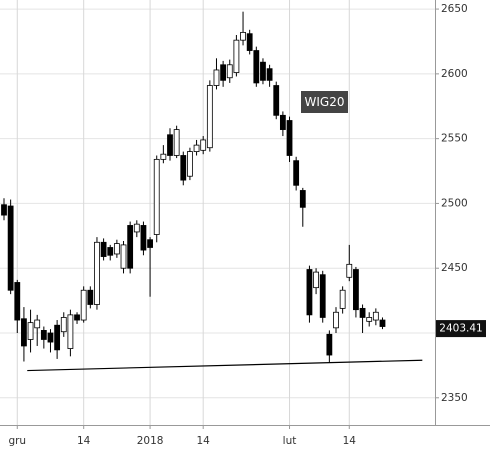 This screenshot has width=490, height=453. I want to click on x-tick-label: gru, so click(17, 441).